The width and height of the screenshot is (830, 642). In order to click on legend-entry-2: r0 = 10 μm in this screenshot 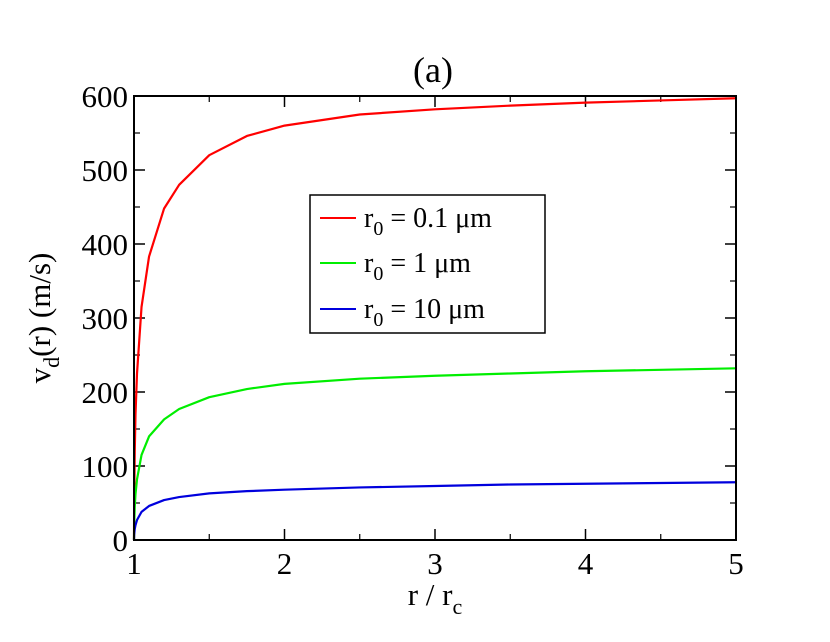, I will do `click(424, 312)`.